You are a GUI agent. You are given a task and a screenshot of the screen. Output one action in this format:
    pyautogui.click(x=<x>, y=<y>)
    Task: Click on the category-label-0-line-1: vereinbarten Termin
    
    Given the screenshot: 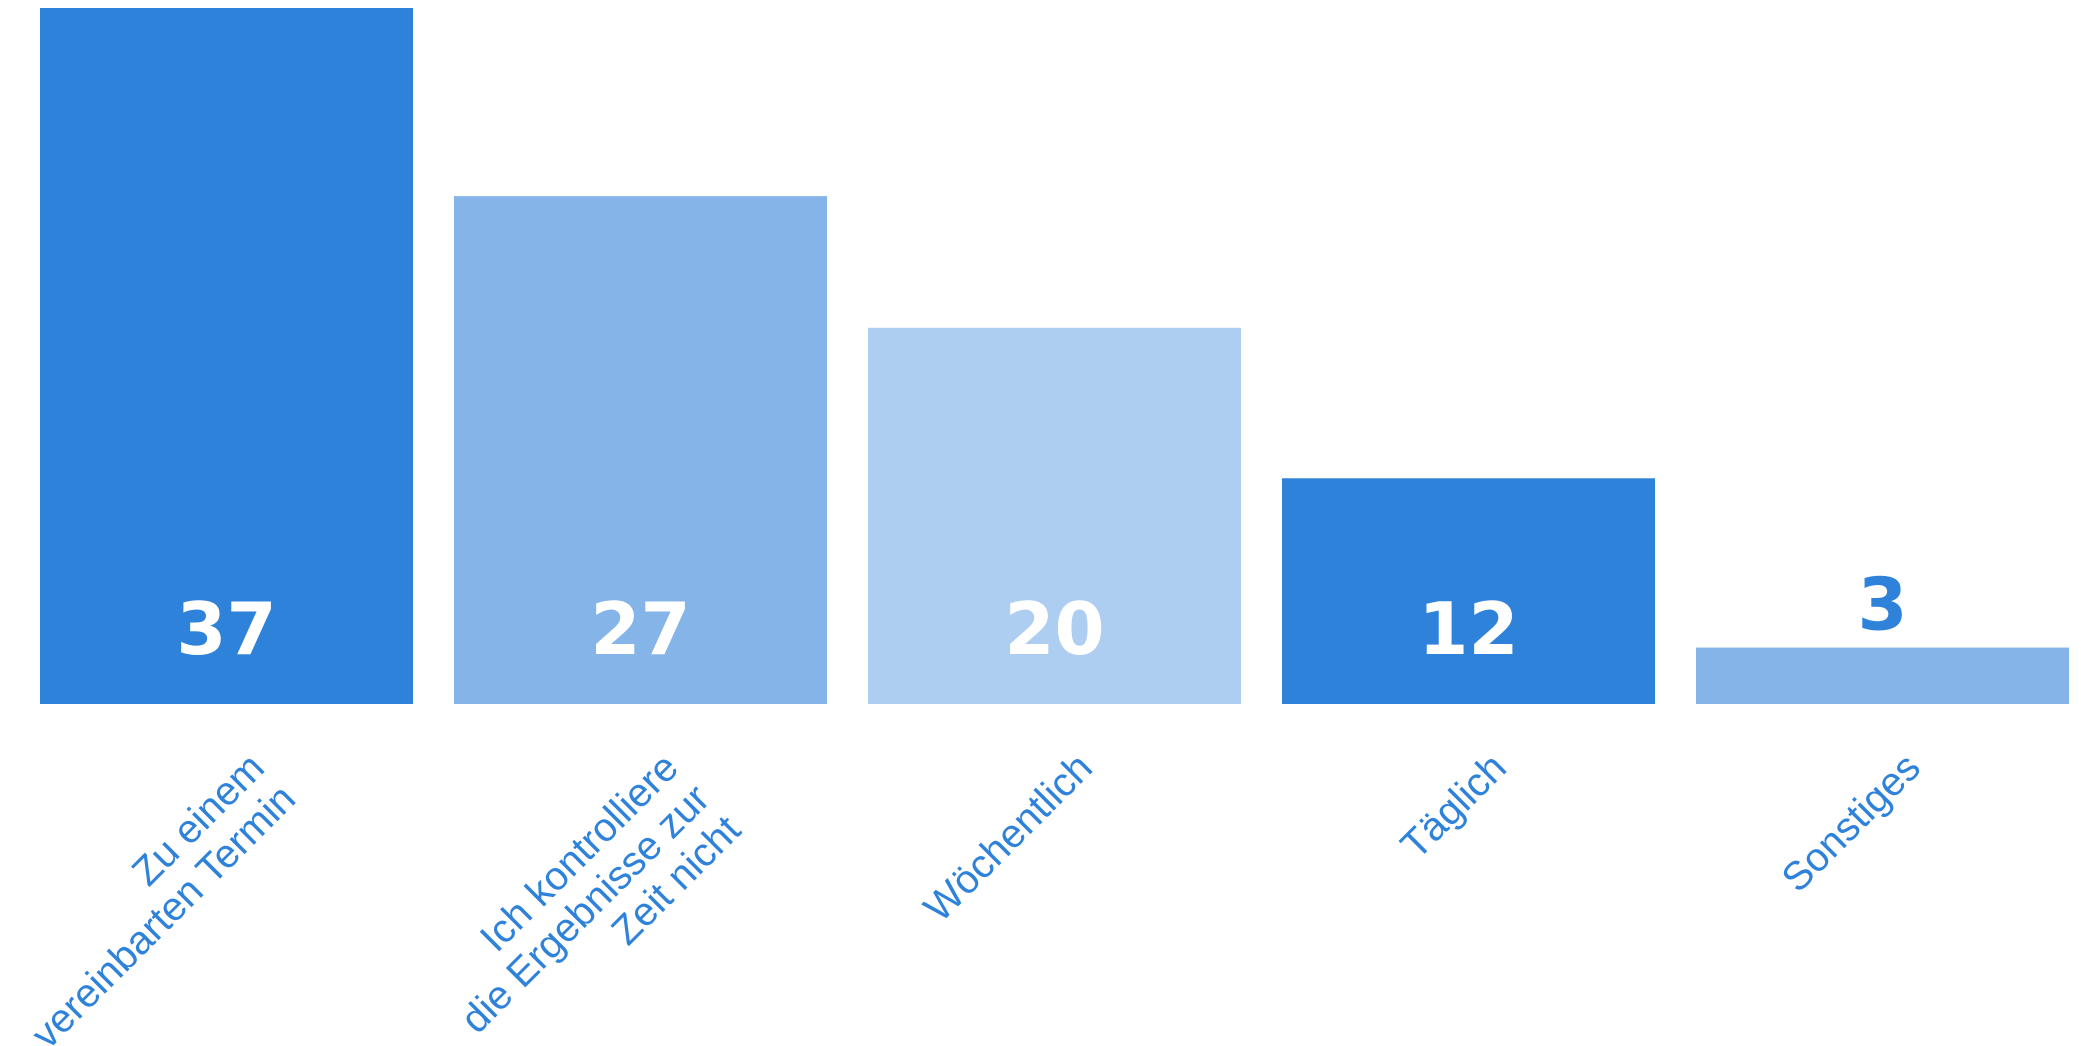 What is the action you would take?
    pyautogui.click(x=163, y=911)
    